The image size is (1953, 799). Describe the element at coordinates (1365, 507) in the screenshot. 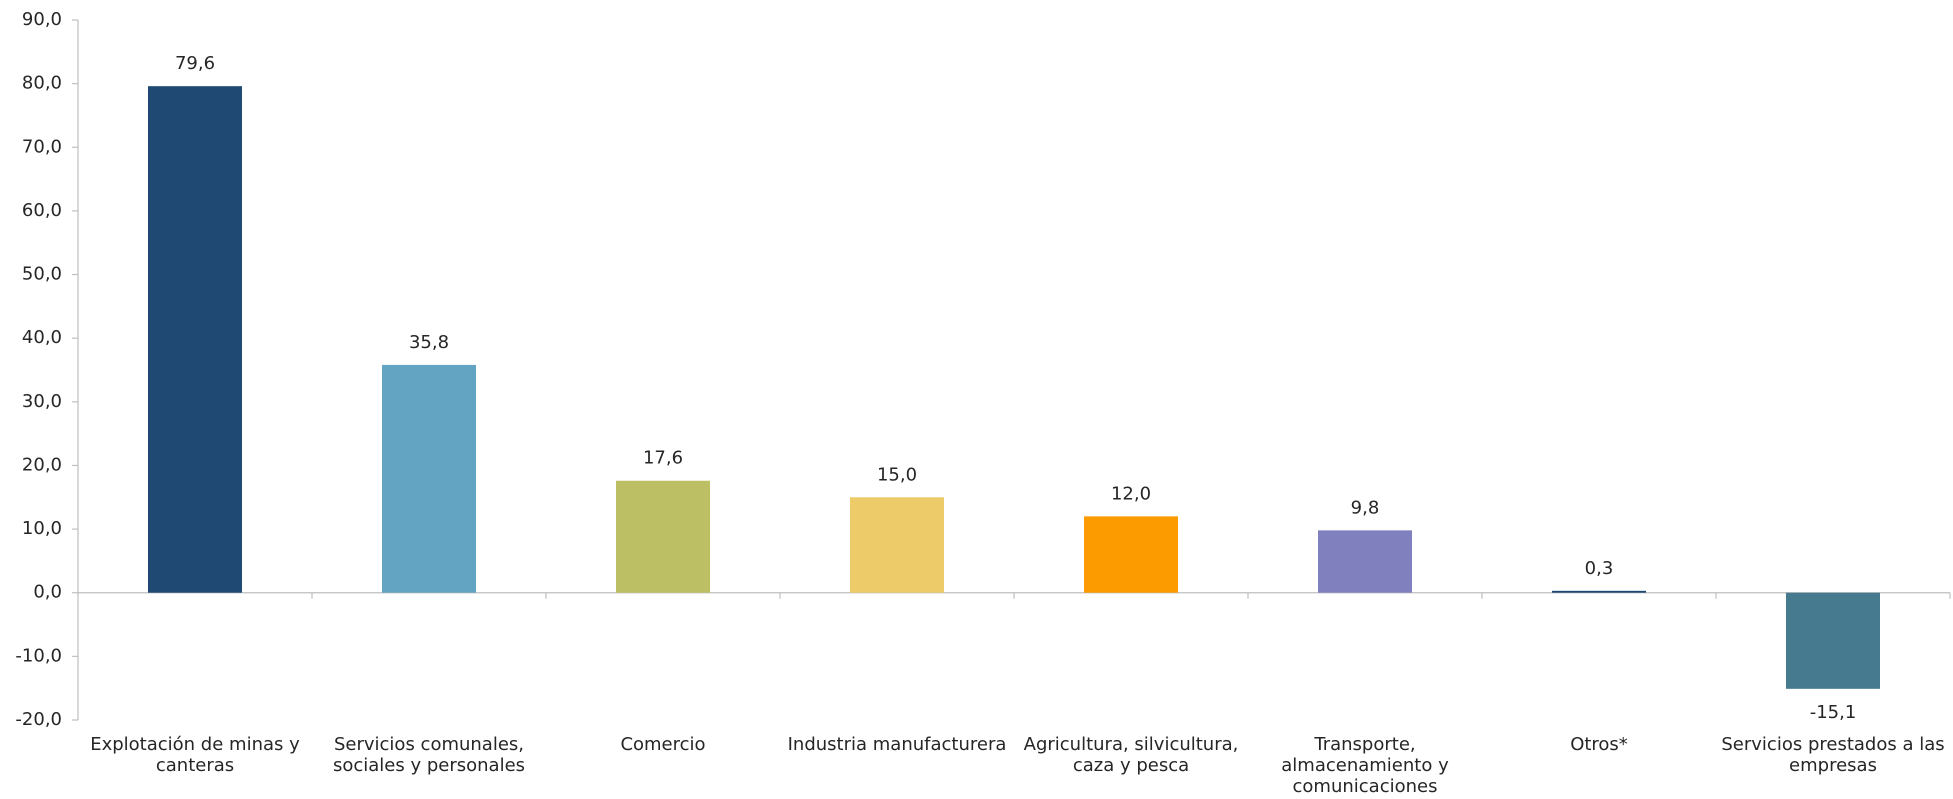

I see `data-label: 9,8` at that location.